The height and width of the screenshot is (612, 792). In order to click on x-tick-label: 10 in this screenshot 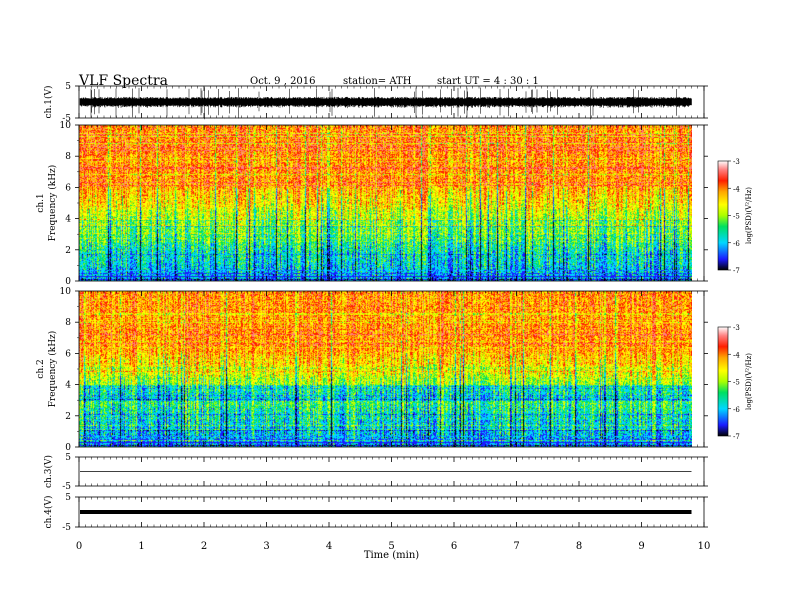, I will do `click(704, 546)`.